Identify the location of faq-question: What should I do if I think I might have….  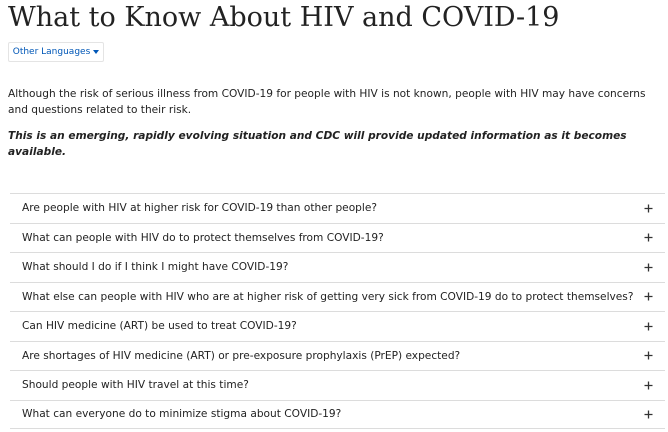
(155, 267).